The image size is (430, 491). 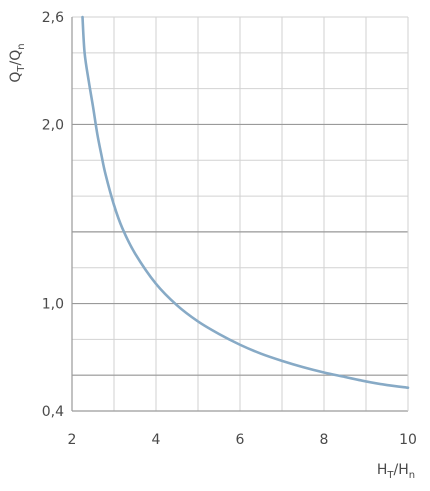 I want to click on y-tick-label: 0,4, so click(x=53, y=412).